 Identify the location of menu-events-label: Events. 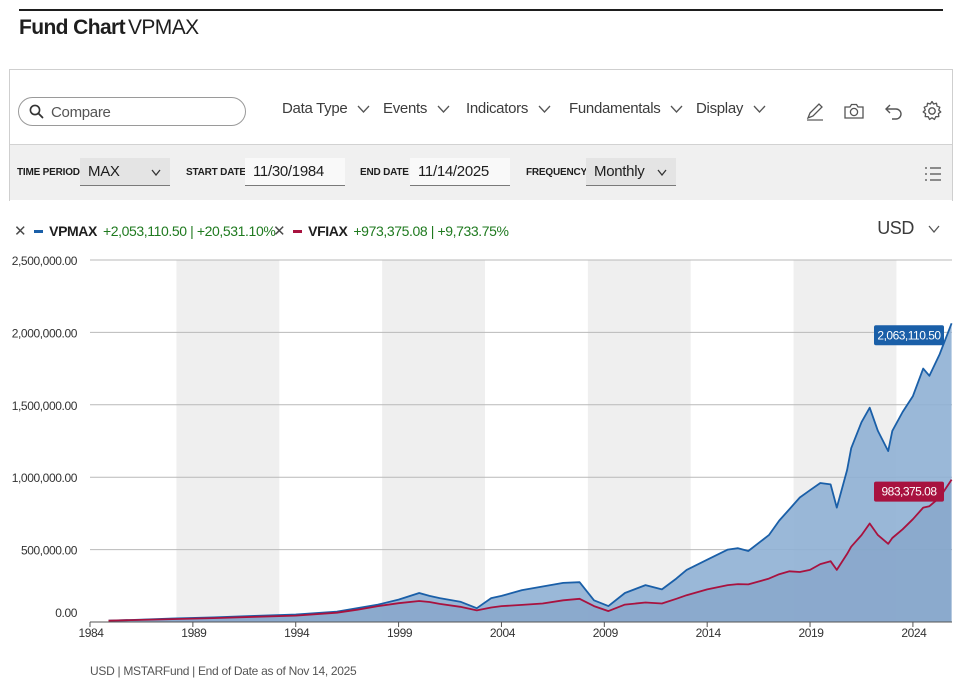
(405, 108).